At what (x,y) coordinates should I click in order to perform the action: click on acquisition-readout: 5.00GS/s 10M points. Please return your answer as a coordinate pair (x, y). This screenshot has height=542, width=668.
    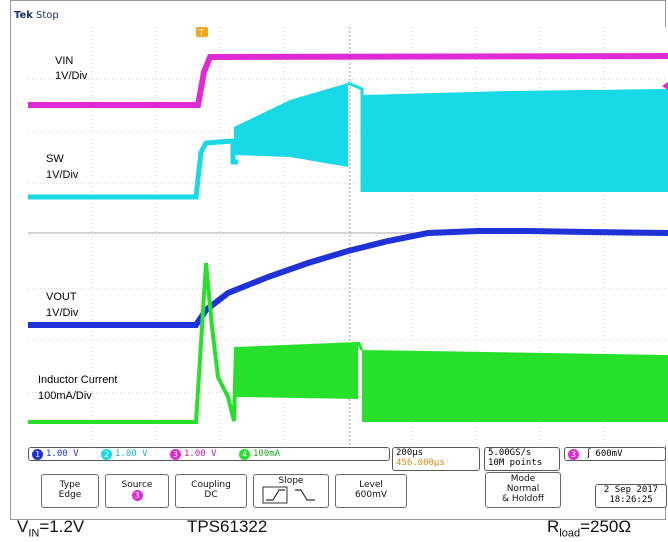
    Looking at the image, I should click on (522, 459).